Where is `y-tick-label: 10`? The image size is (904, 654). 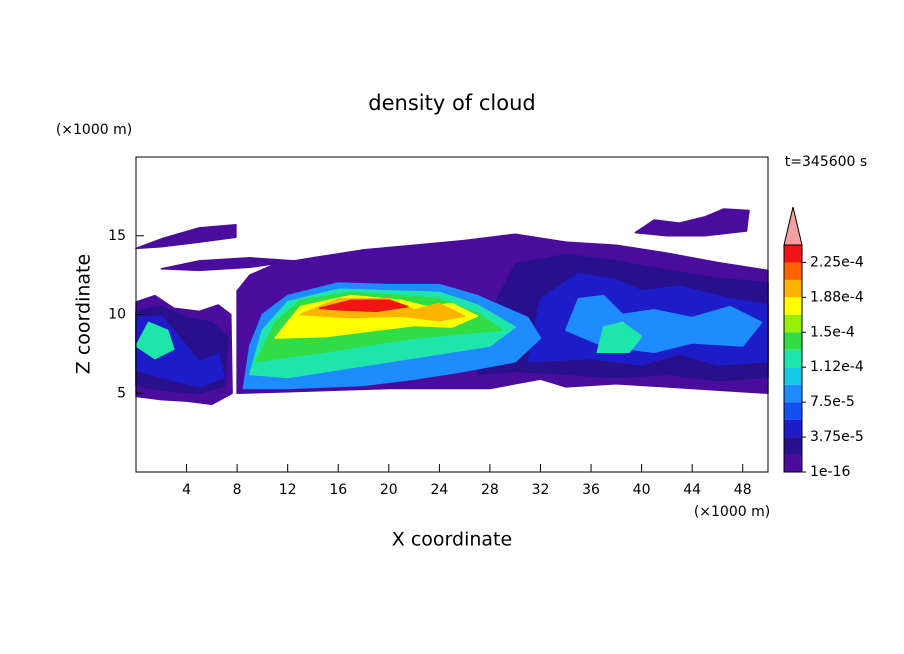
y-tick-label: 10 is located at coordinates (117, 315).